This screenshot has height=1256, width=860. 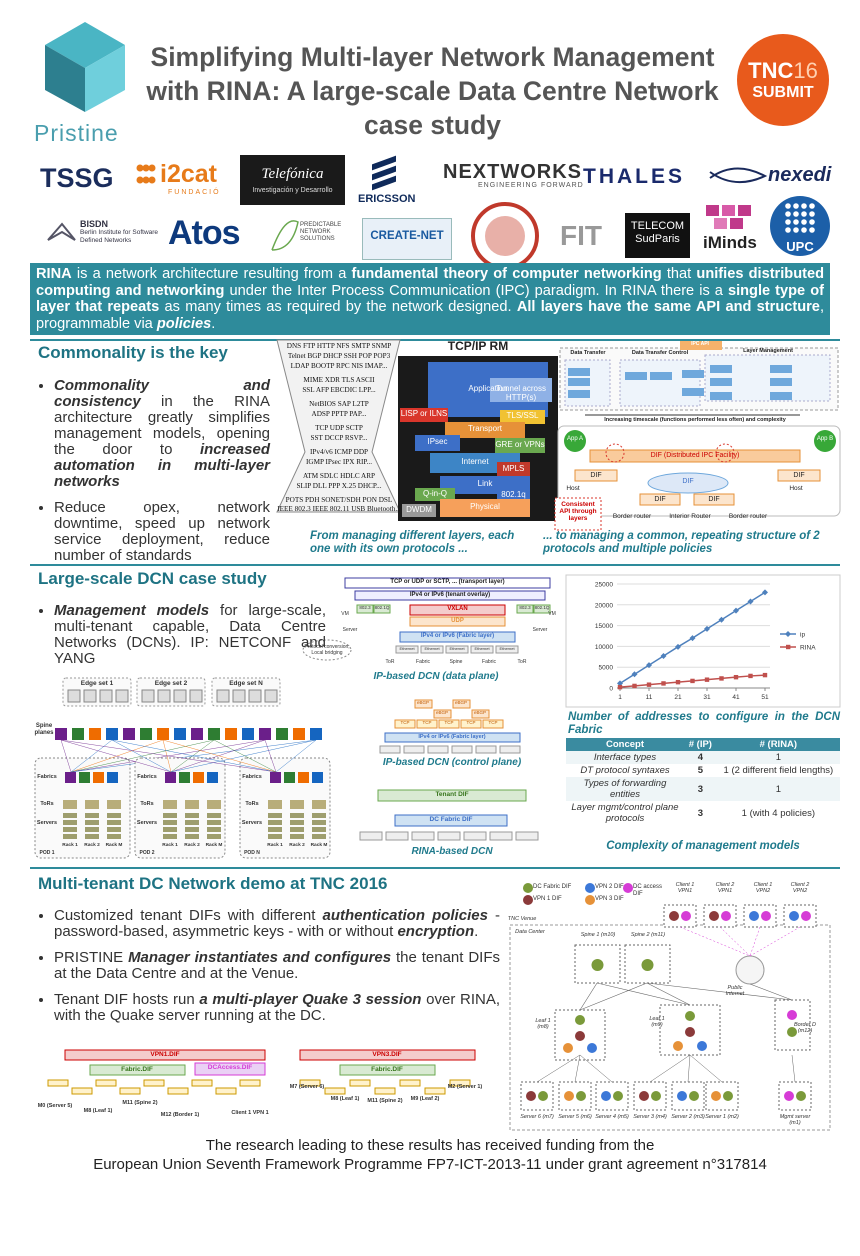 What do you see at coordinates (339, 356) in the screenshot?
I see `protocol-line: Telnet BGP DHCP SSH POP POP3` at bounding box center [339, 356].